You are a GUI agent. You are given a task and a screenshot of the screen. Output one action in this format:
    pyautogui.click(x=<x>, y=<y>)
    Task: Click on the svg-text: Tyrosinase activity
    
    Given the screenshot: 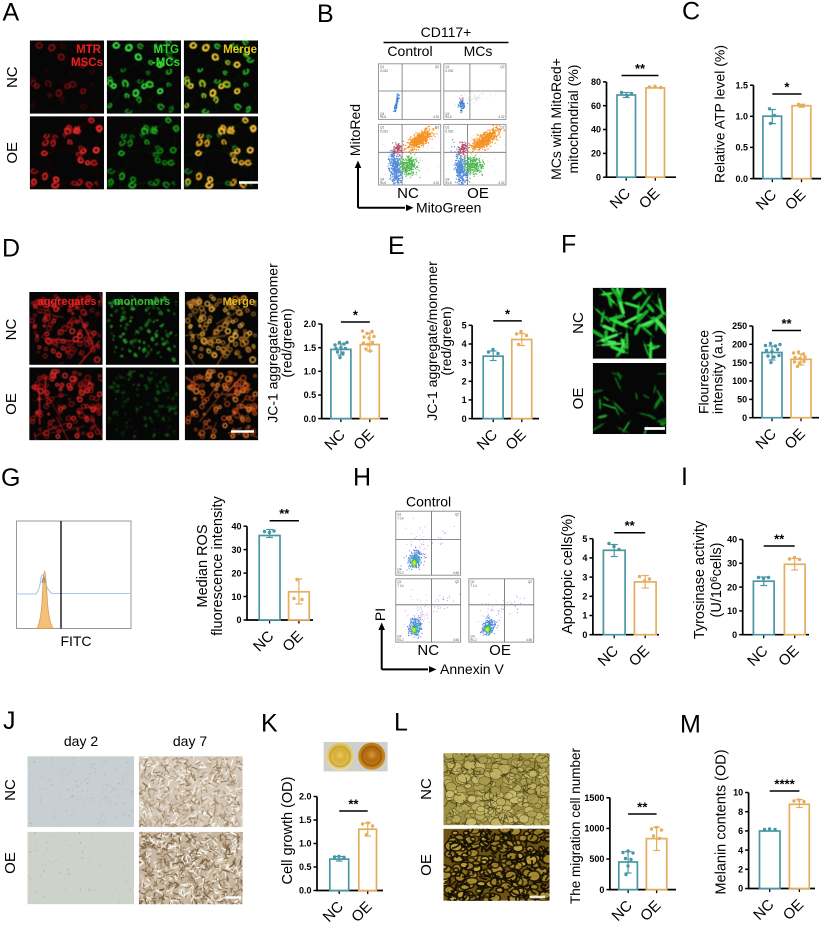 What is the action you would take?
    pyautogui.click(x=700, y=579)
    